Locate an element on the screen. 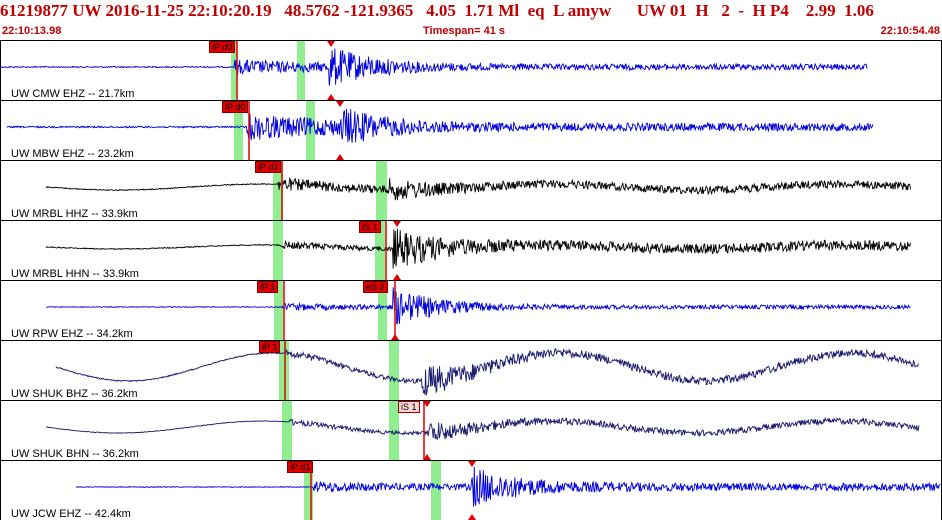  trace-panel-cmw: iP d0 UW CMW EHZ -- 21.7km is located at coordinates (471, 70).